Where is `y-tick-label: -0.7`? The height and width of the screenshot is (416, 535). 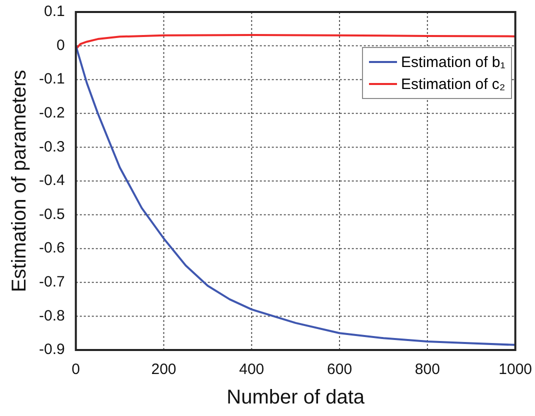 y-tick-label: -0.7 is located at coordinates (51, 282).